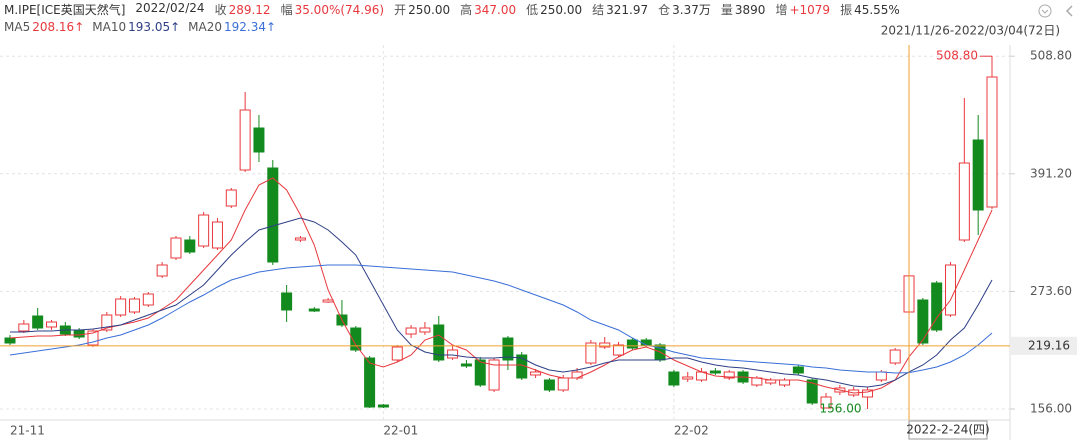 This screenshot has width=1080, height=440. I want to click on legend-name: MA5, so click(17, 27).